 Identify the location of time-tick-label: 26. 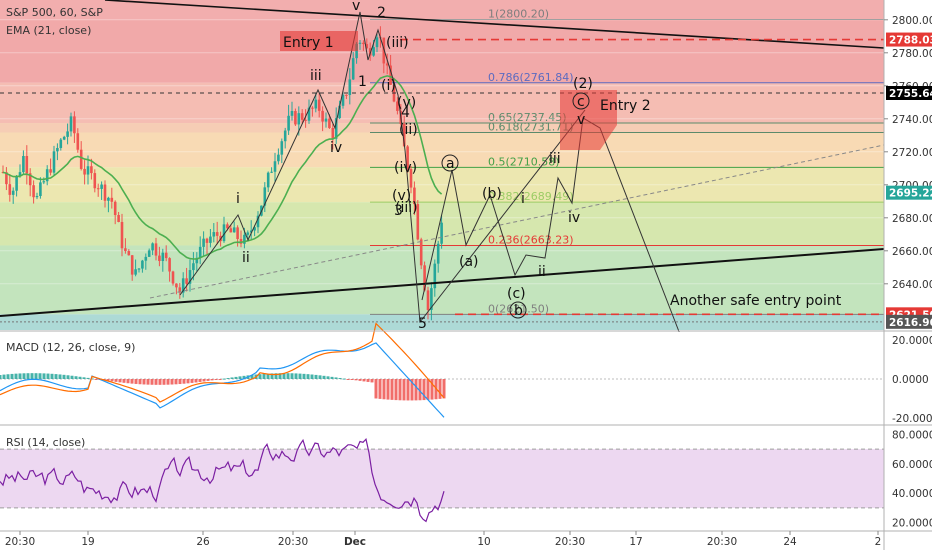
(203, 542).